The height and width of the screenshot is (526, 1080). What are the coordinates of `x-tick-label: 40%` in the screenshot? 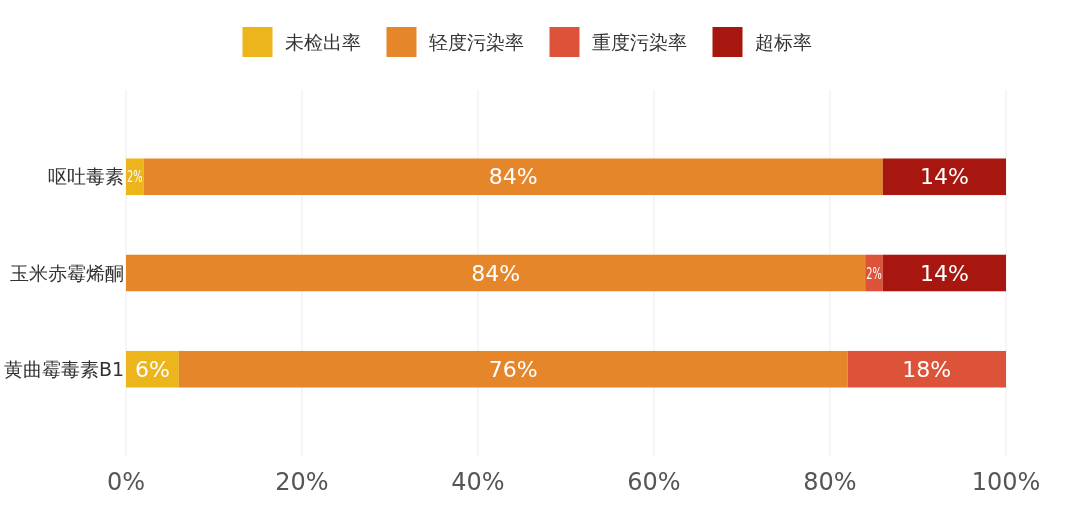 It's located at (478, 482).